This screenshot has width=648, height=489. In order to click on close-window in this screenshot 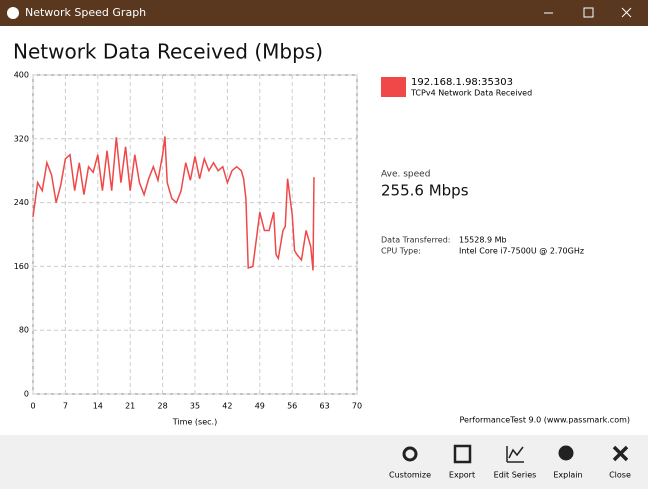, I will do `click(626, 12)`.